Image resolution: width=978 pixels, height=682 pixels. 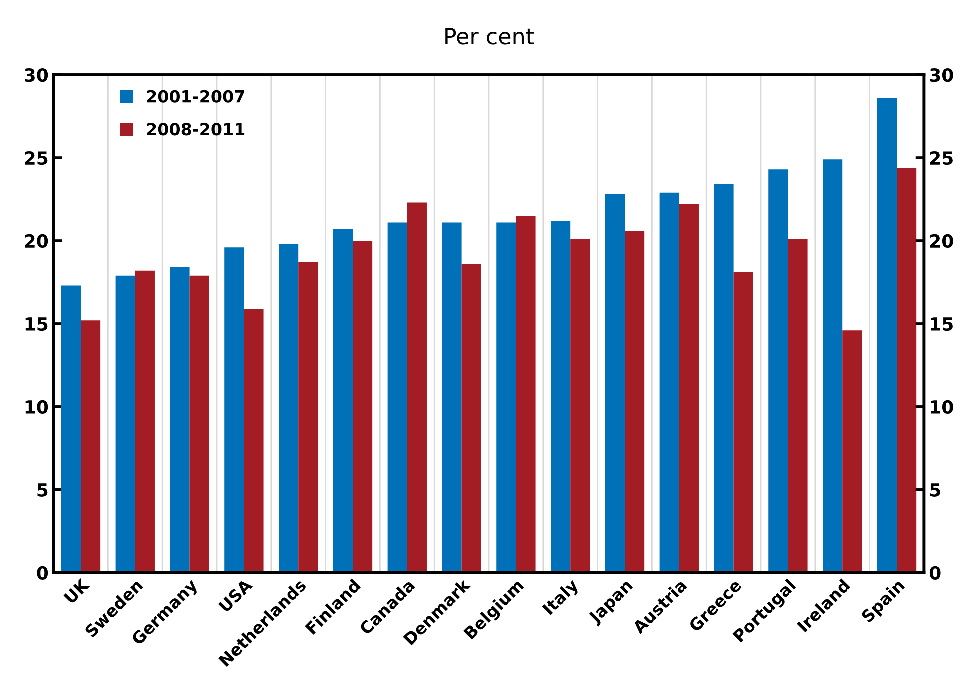 I want to click on y-tick-label: 5, so click(x=43, y=491).